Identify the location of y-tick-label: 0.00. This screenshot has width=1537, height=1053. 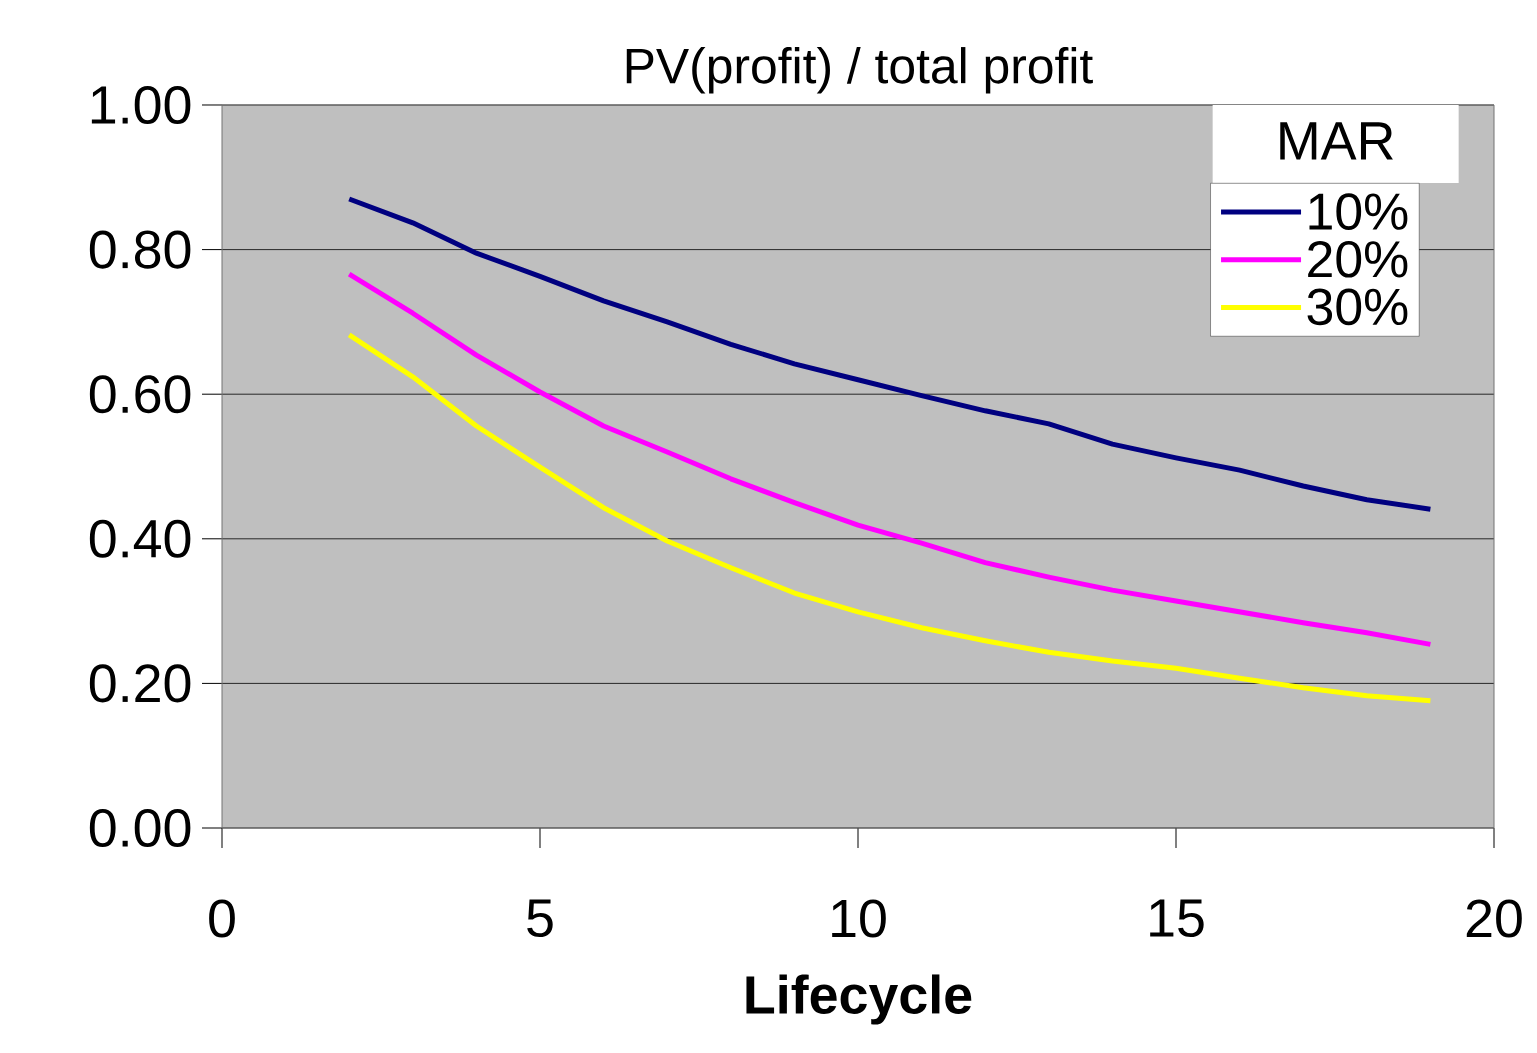
(140, 828).